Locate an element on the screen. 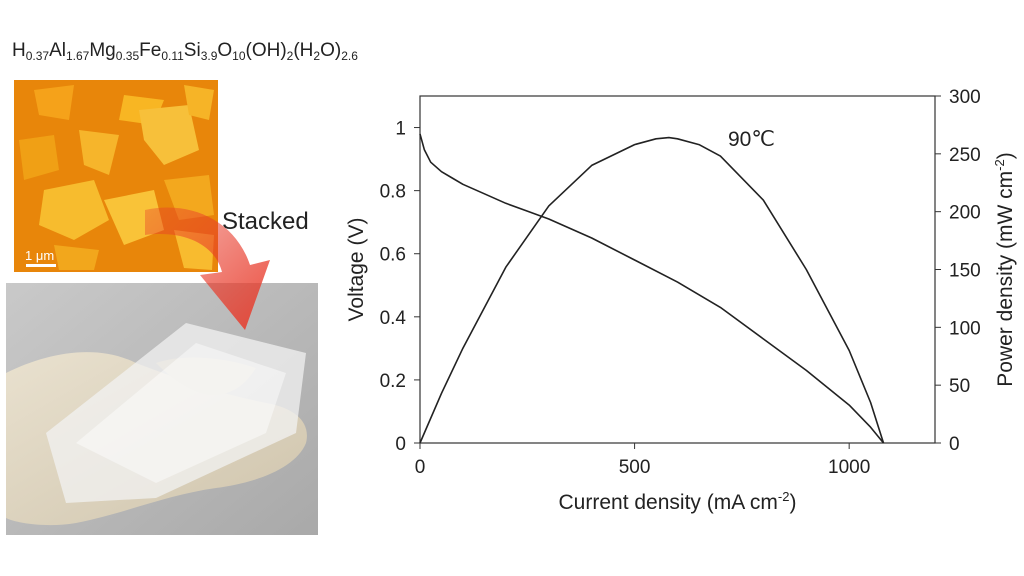 The width and height of the screenshot is (1024, 576). stacked-label: Stacked is located at coordinates (265, 221).